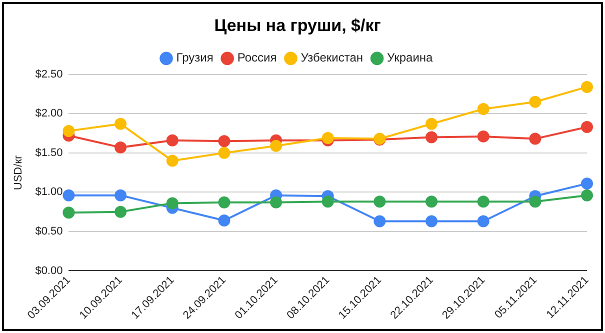  I want to click on y-axis-title: USD/кг, so click(18, 172).